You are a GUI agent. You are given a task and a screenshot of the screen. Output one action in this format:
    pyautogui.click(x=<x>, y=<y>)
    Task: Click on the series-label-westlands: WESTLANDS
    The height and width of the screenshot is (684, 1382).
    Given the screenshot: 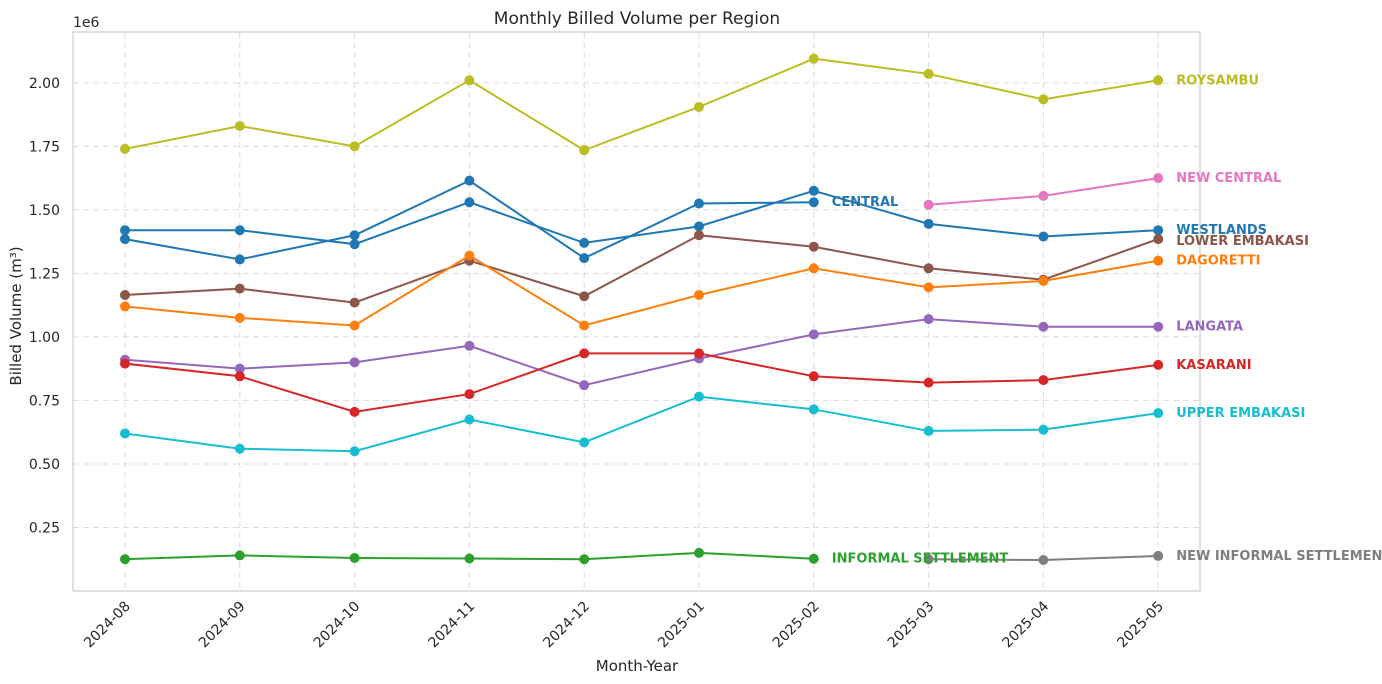 What is the action you would take?
    pyautogui.click(x=1221, y=230)
    